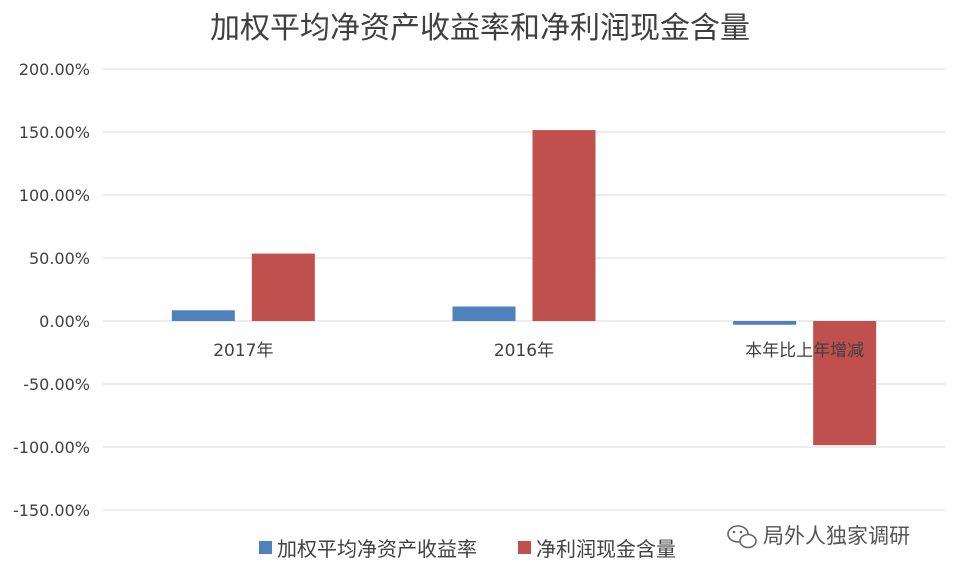  I want to click on wechat-icon, so click(742, 537).